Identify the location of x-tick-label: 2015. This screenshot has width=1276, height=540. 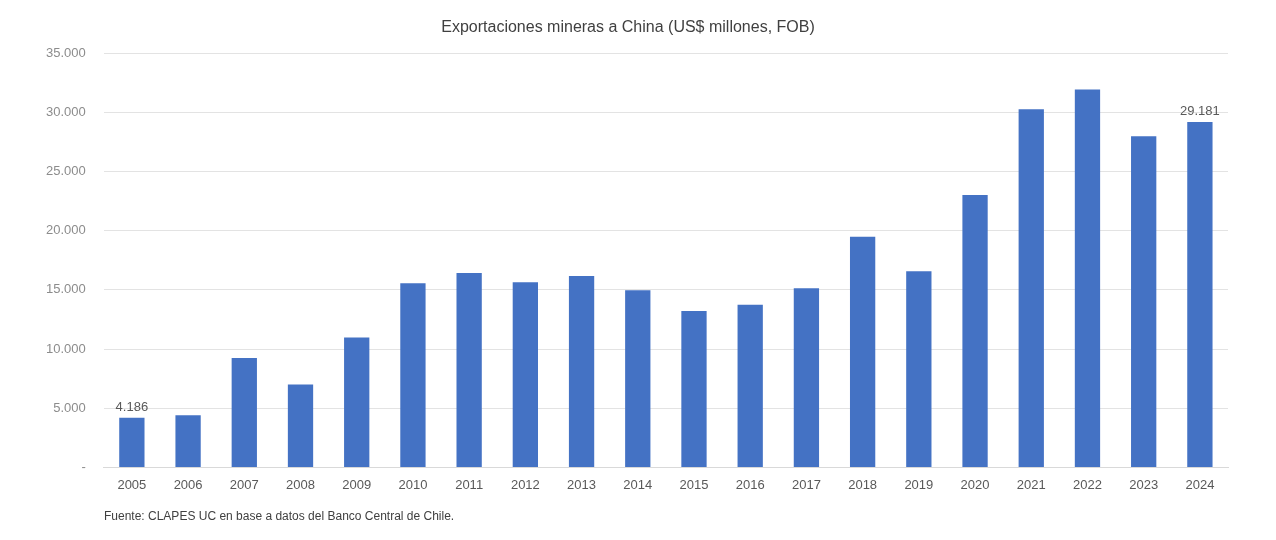
(694, 484).